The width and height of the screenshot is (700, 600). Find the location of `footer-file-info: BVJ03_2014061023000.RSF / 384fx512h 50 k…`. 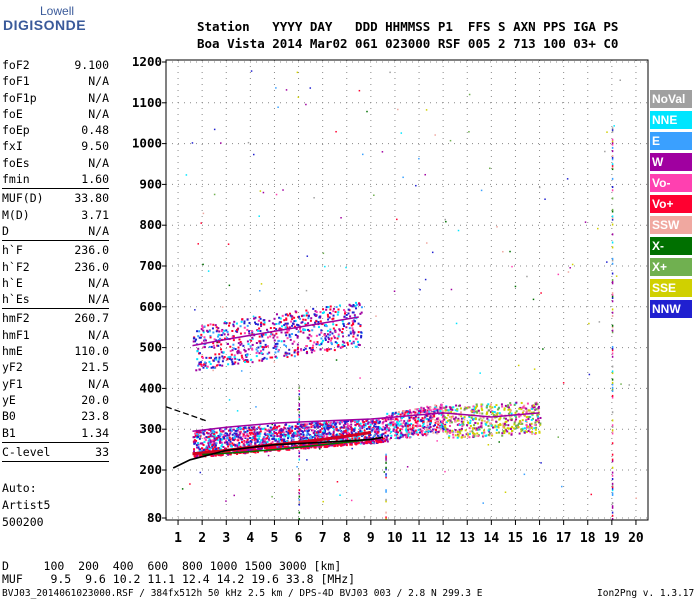

footer-file-info: BVJ03_2014061023000.RSF / 384fx512h 50 k… is located at coordinates (242, 593).